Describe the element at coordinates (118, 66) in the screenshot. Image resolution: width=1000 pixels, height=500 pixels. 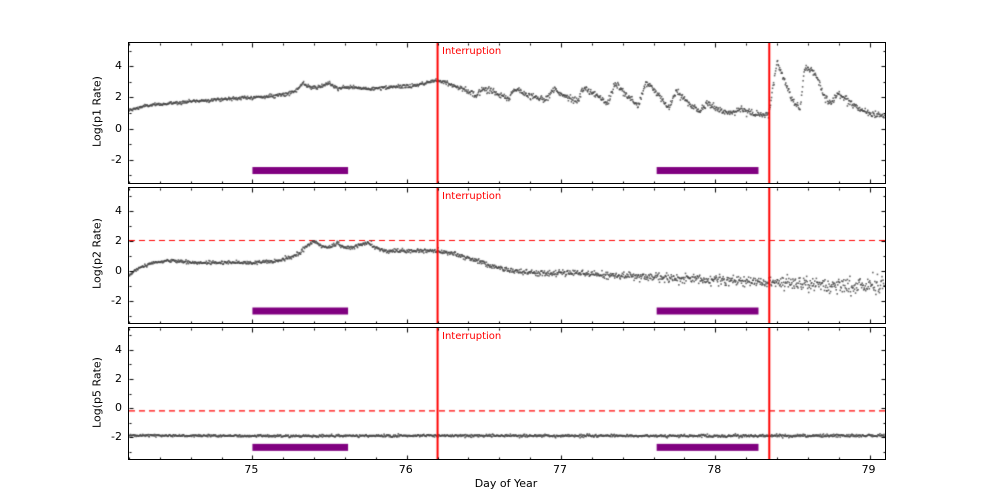
I see `p1-ytick-label: 4` at that location.